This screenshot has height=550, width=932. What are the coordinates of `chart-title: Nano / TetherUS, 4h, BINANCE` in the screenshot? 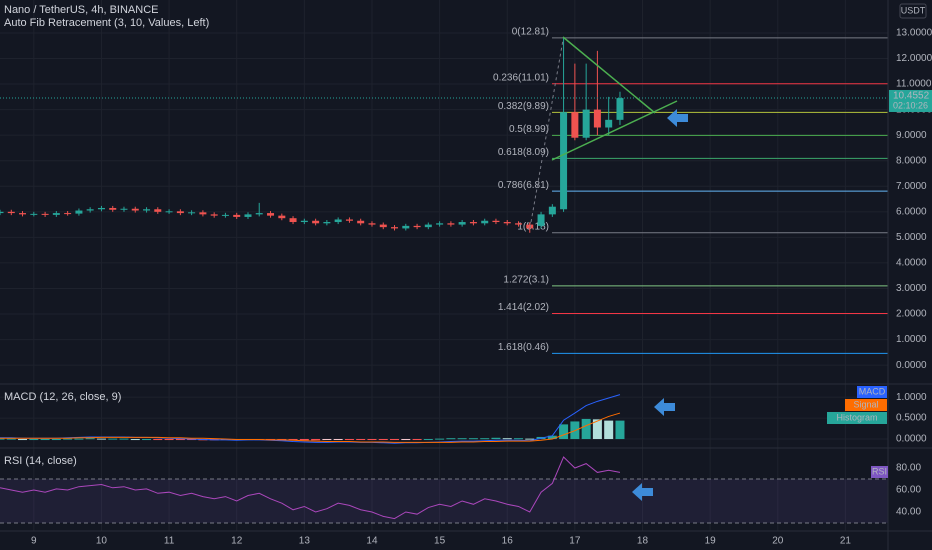 It's located at (81, 10).